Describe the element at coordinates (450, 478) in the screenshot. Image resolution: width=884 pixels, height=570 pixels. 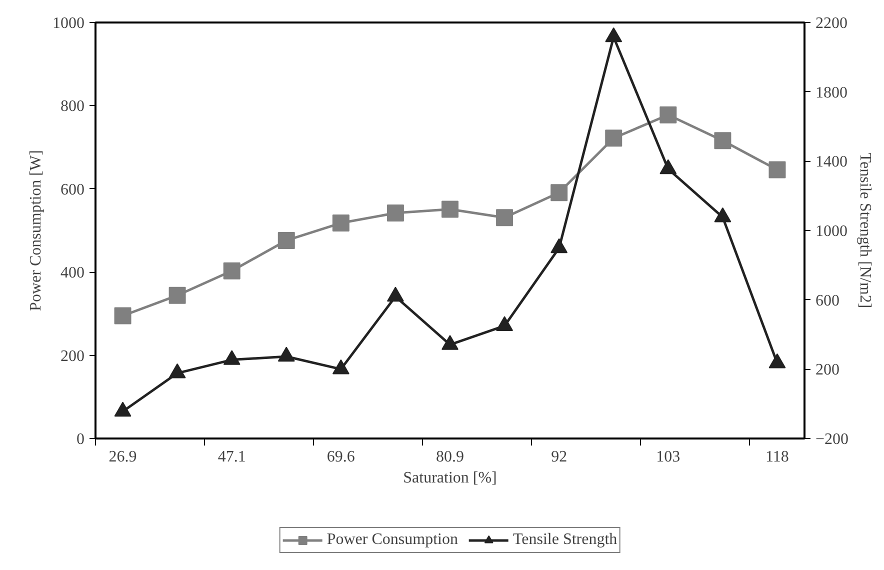
I see `x-axis-title: Saturation [%]` at that location.